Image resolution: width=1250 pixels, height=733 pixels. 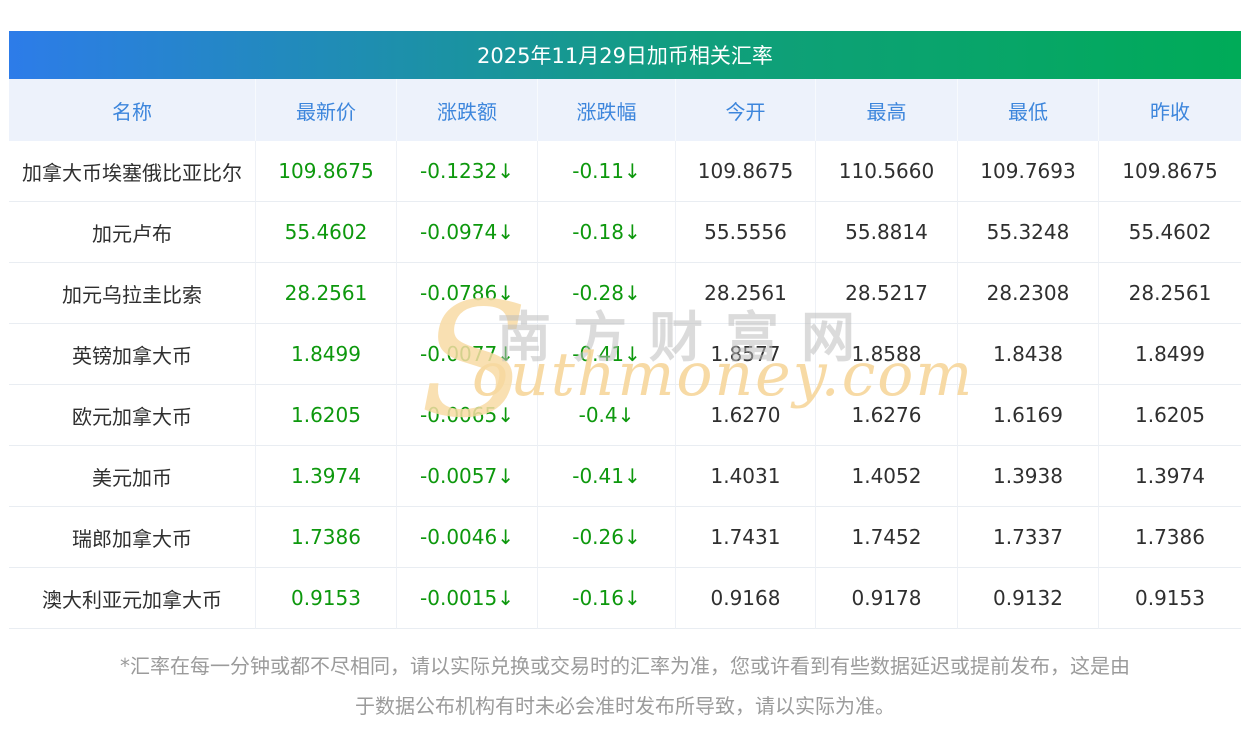 I want to click on table-title-bar: 2025年11月29日加币相关汇率, so click(x=625, y=55).